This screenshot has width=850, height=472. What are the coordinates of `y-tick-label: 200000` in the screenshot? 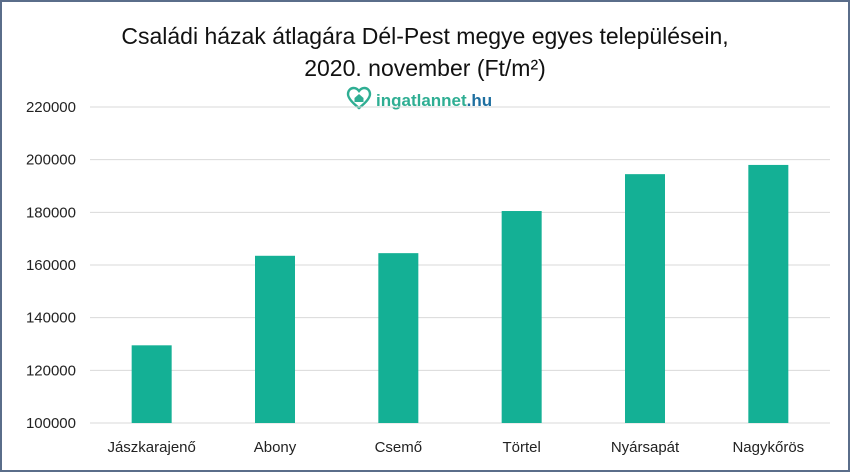 It's located at (51, 160).